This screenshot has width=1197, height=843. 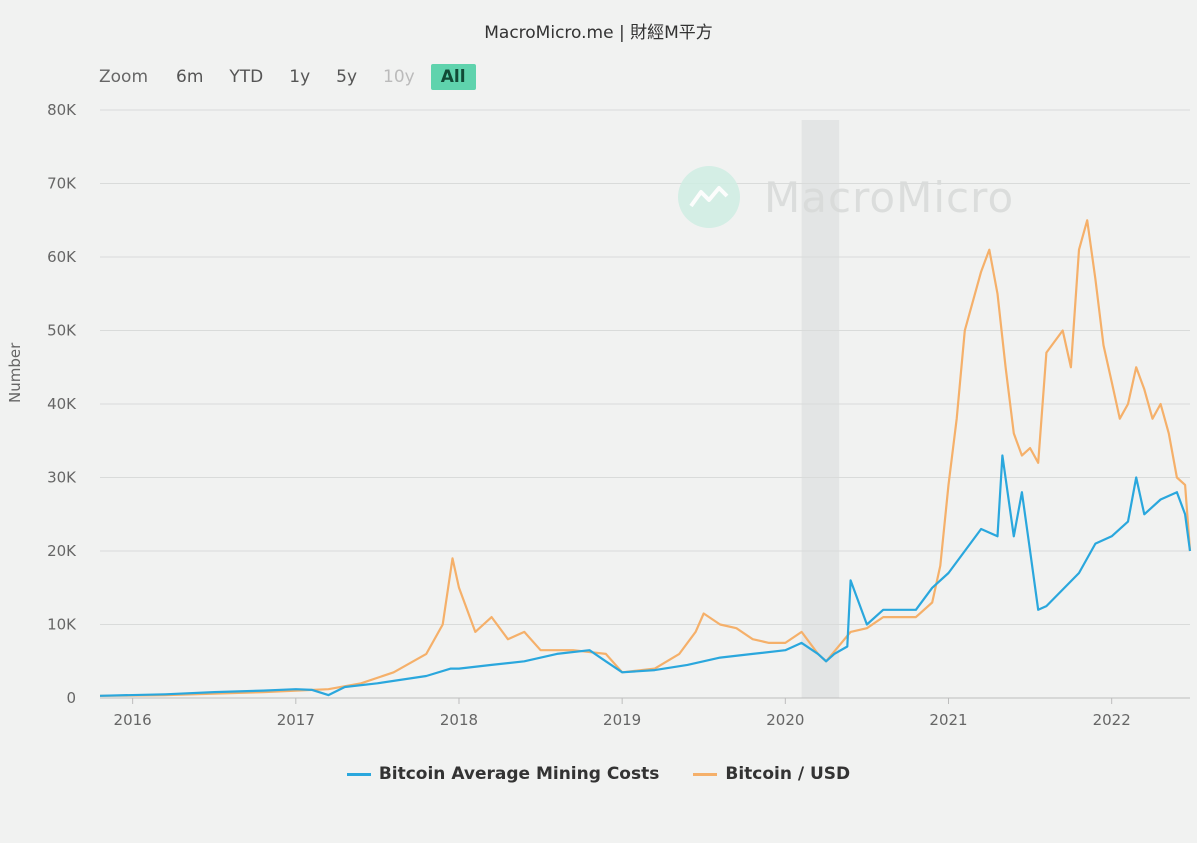 What do you see at coordinates (622, 720) in the screenshot?
I see `x-tick-label: 2019` at bounding box center [622, 720].